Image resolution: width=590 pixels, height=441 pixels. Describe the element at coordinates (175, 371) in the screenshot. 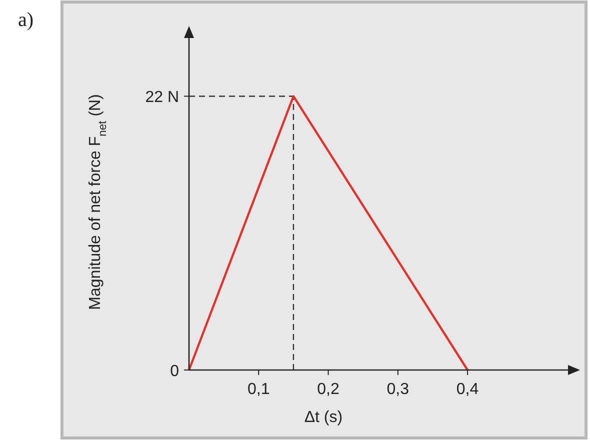

I see `y-tick-label: 0` at that location.